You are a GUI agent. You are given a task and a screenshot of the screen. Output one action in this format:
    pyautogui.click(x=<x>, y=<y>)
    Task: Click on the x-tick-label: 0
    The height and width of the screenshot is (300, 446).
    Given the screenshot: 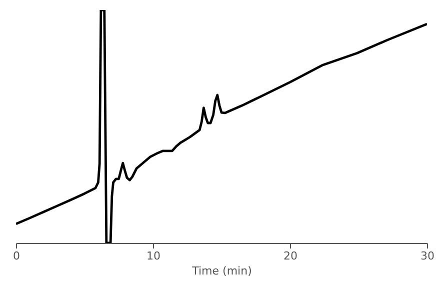 What is the action you would take?
    pyautogui.click(x=16, y=256)
    